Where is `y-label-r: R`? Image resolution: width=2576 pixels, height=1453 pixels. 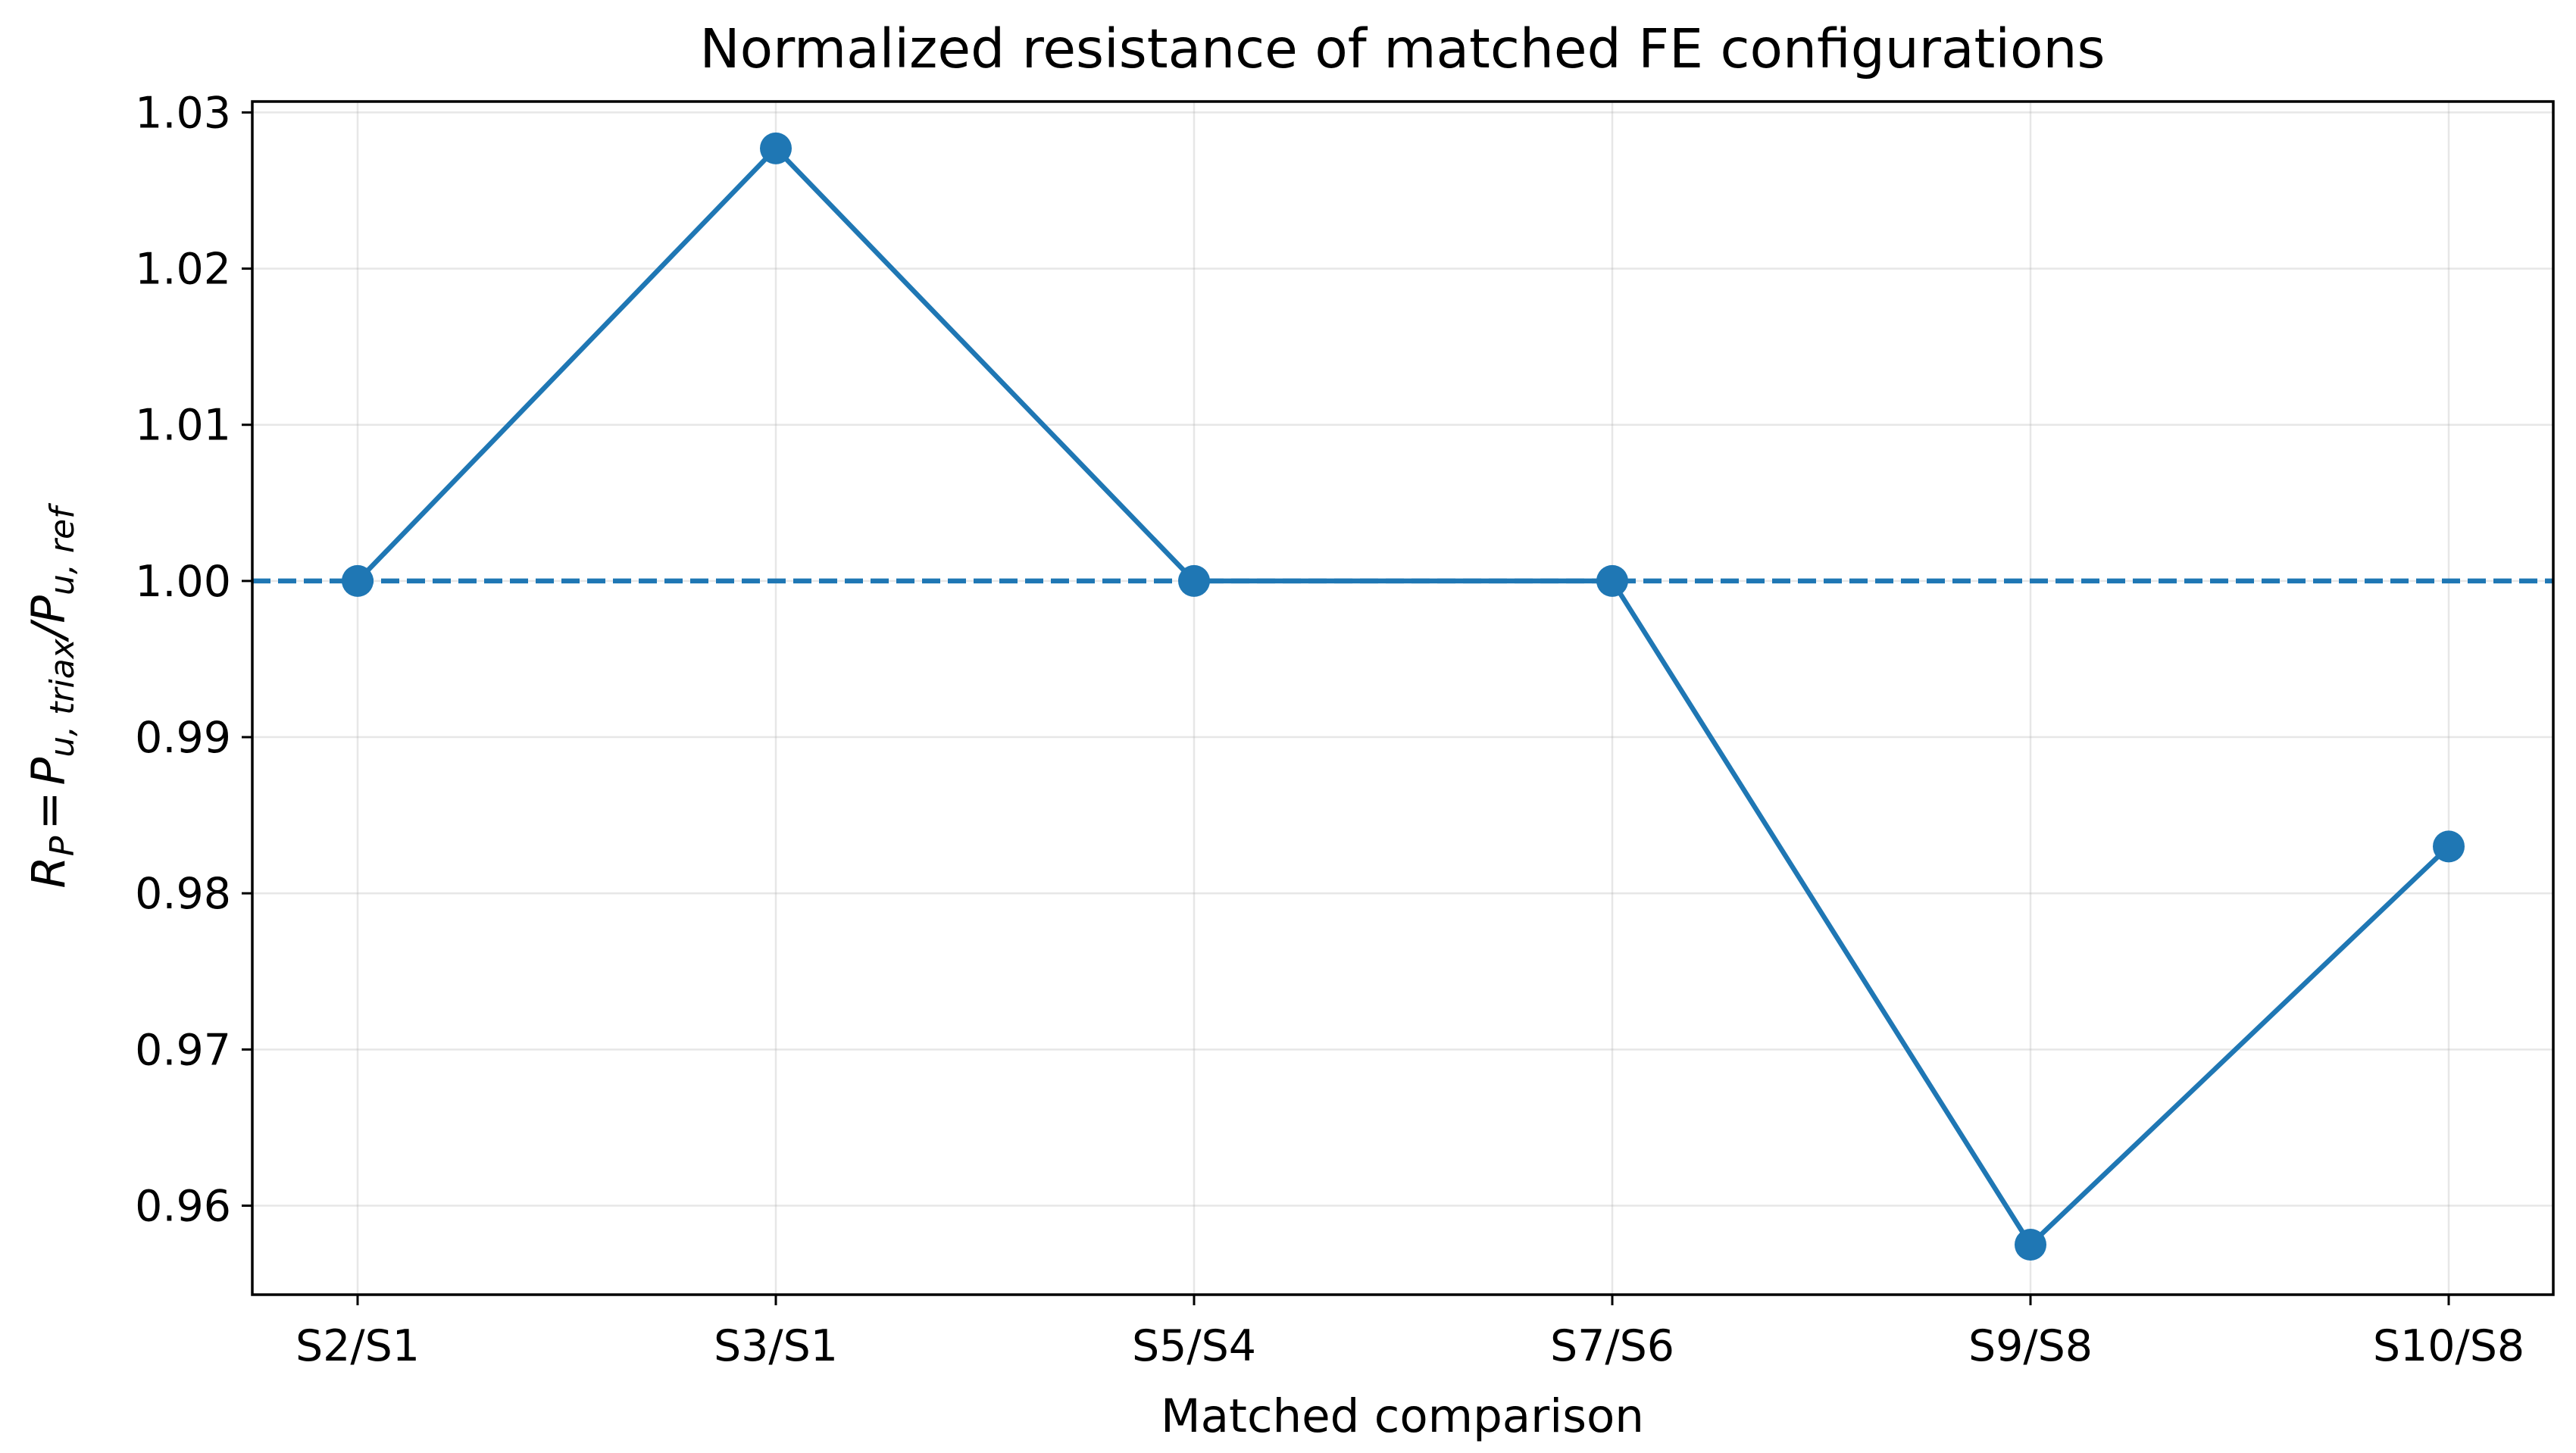
y-label-r: R is located at coordinates (49, 872).